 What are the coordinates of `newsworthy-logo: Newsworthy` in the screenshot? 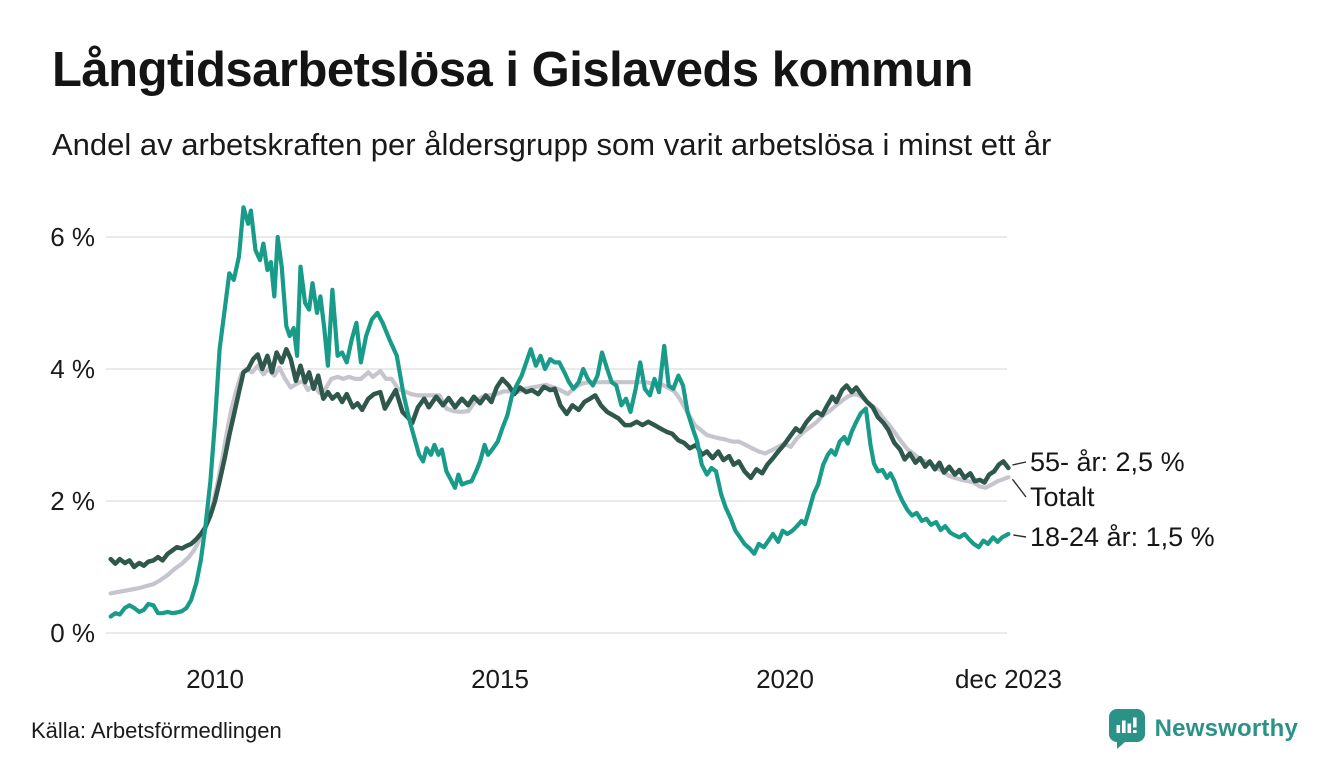 It's located at (1203, 728).